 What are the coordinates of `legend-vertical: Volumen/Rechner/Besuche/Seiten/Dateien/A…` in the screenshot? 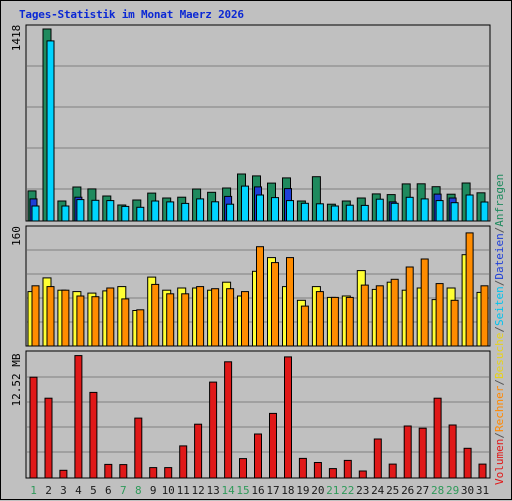 It's located at (499, 329).